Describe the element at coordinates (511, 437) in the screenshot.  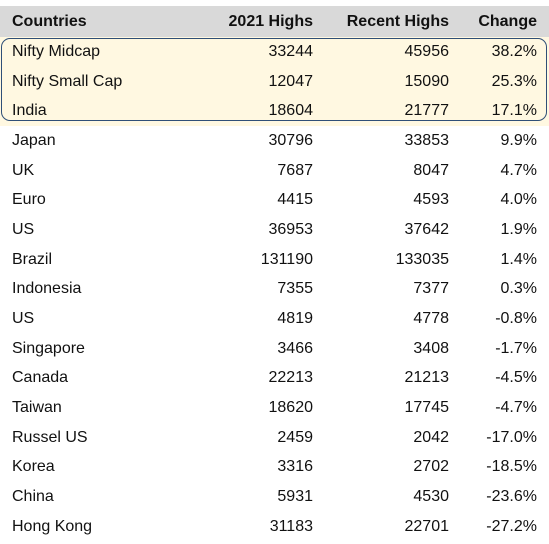
I see `change-cell: -17.0%` at that location.